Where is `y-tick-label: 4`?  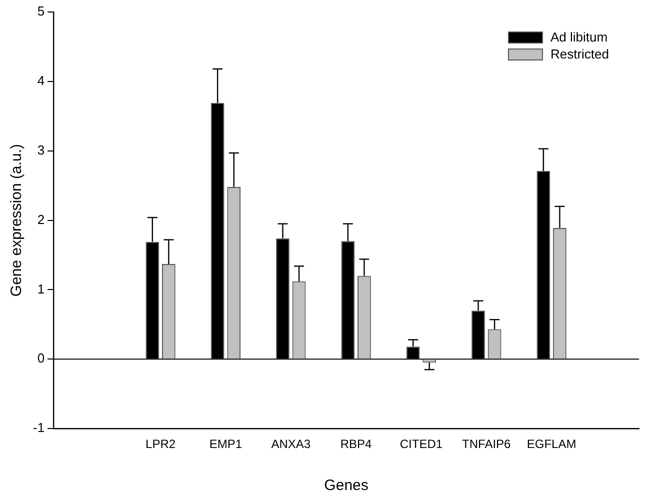
y-tick-label: 4 is located at coordinates (41, 80).